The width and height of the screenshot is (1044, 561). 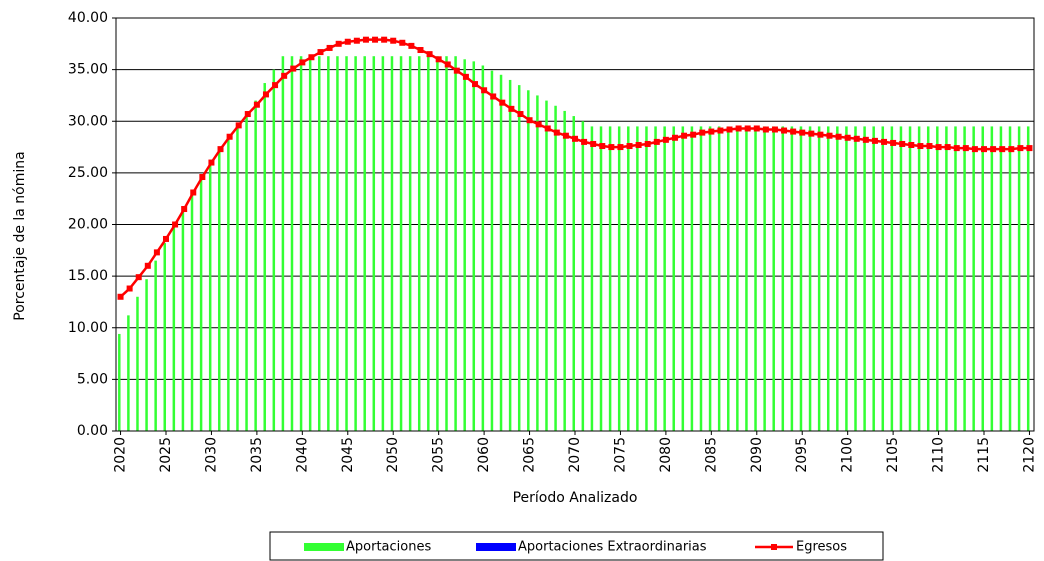 What do you see at coordinates (92, 431) in the screenshot?
I see `y-tick-label: 0.00` at bounding box center [92, 431].